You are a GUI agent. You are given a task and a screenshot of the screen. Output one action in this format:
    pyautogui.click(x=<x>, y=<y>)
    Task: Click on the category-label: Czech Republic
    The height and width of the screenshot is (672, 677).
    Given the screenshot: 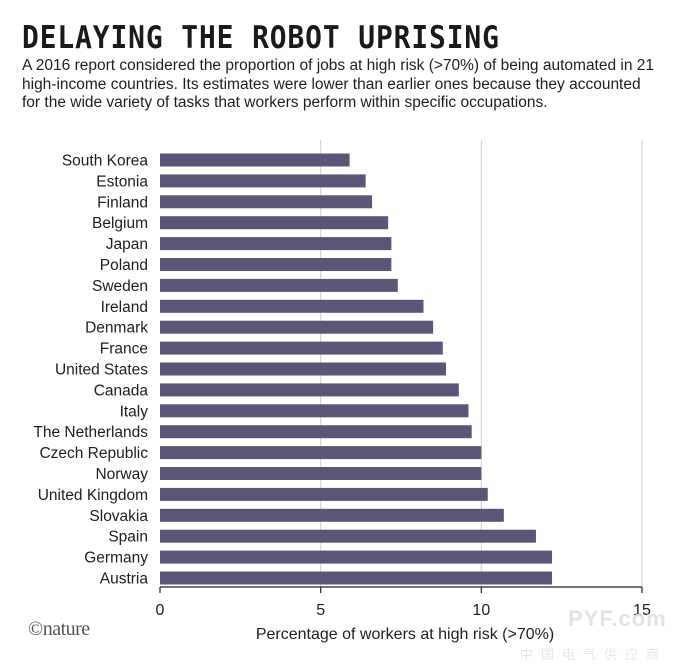 What is the action you would take?
    pyautogui.click(x=93, y=453)
    